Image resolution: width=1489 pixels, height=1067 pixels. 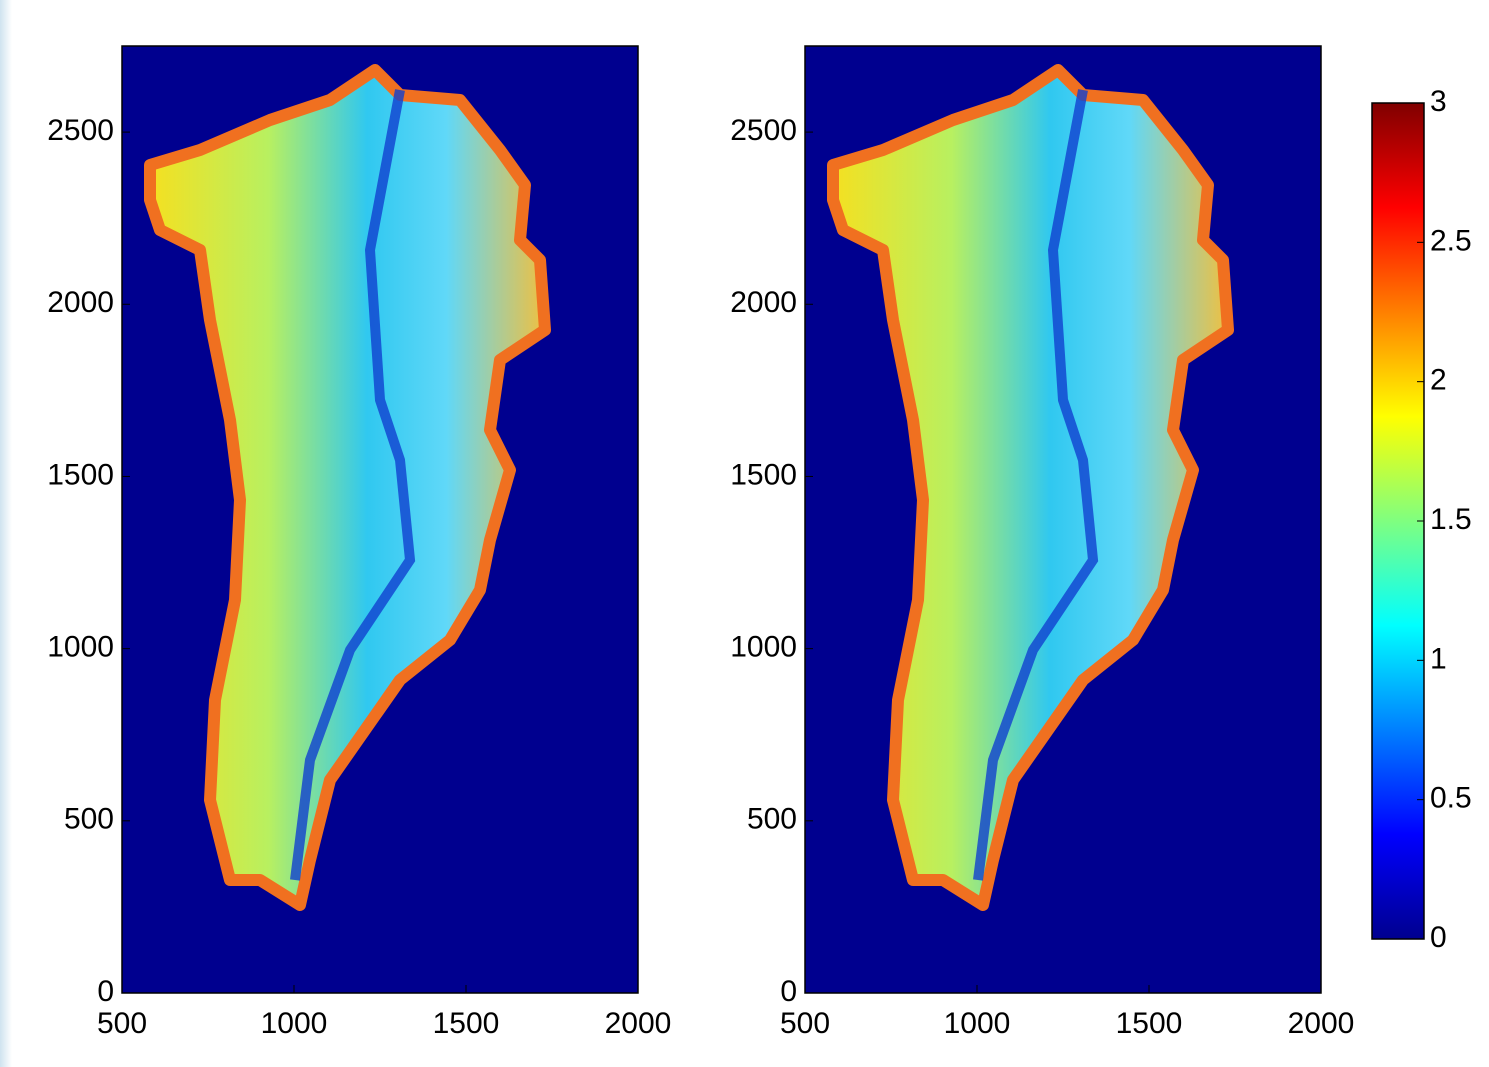 I want to click on colorbar-tick-label: 2, so click(x=1438, y=380).